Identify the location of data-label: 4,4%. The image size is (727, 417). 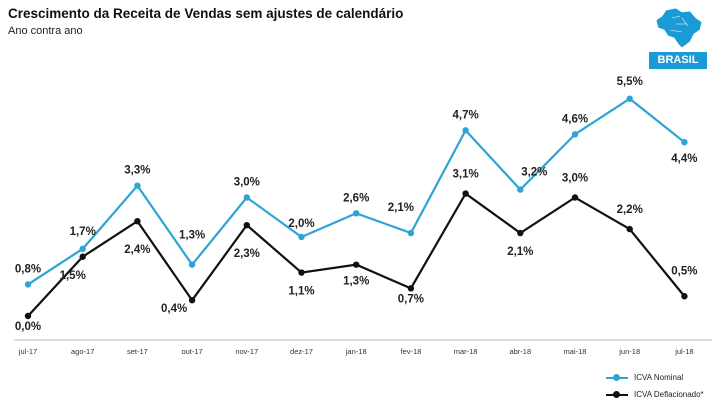
(684, 159).